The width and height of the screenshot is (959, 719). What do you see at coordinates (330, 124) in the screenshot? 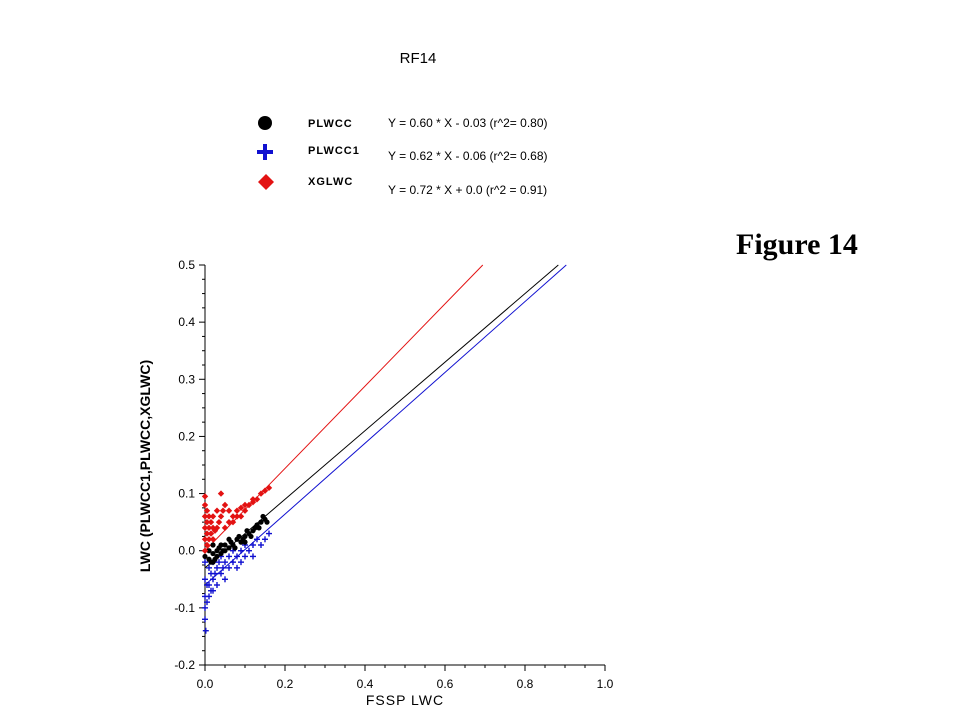
I see `legend-label-plwcc: PLWCC` at bounding box center [330, 124].